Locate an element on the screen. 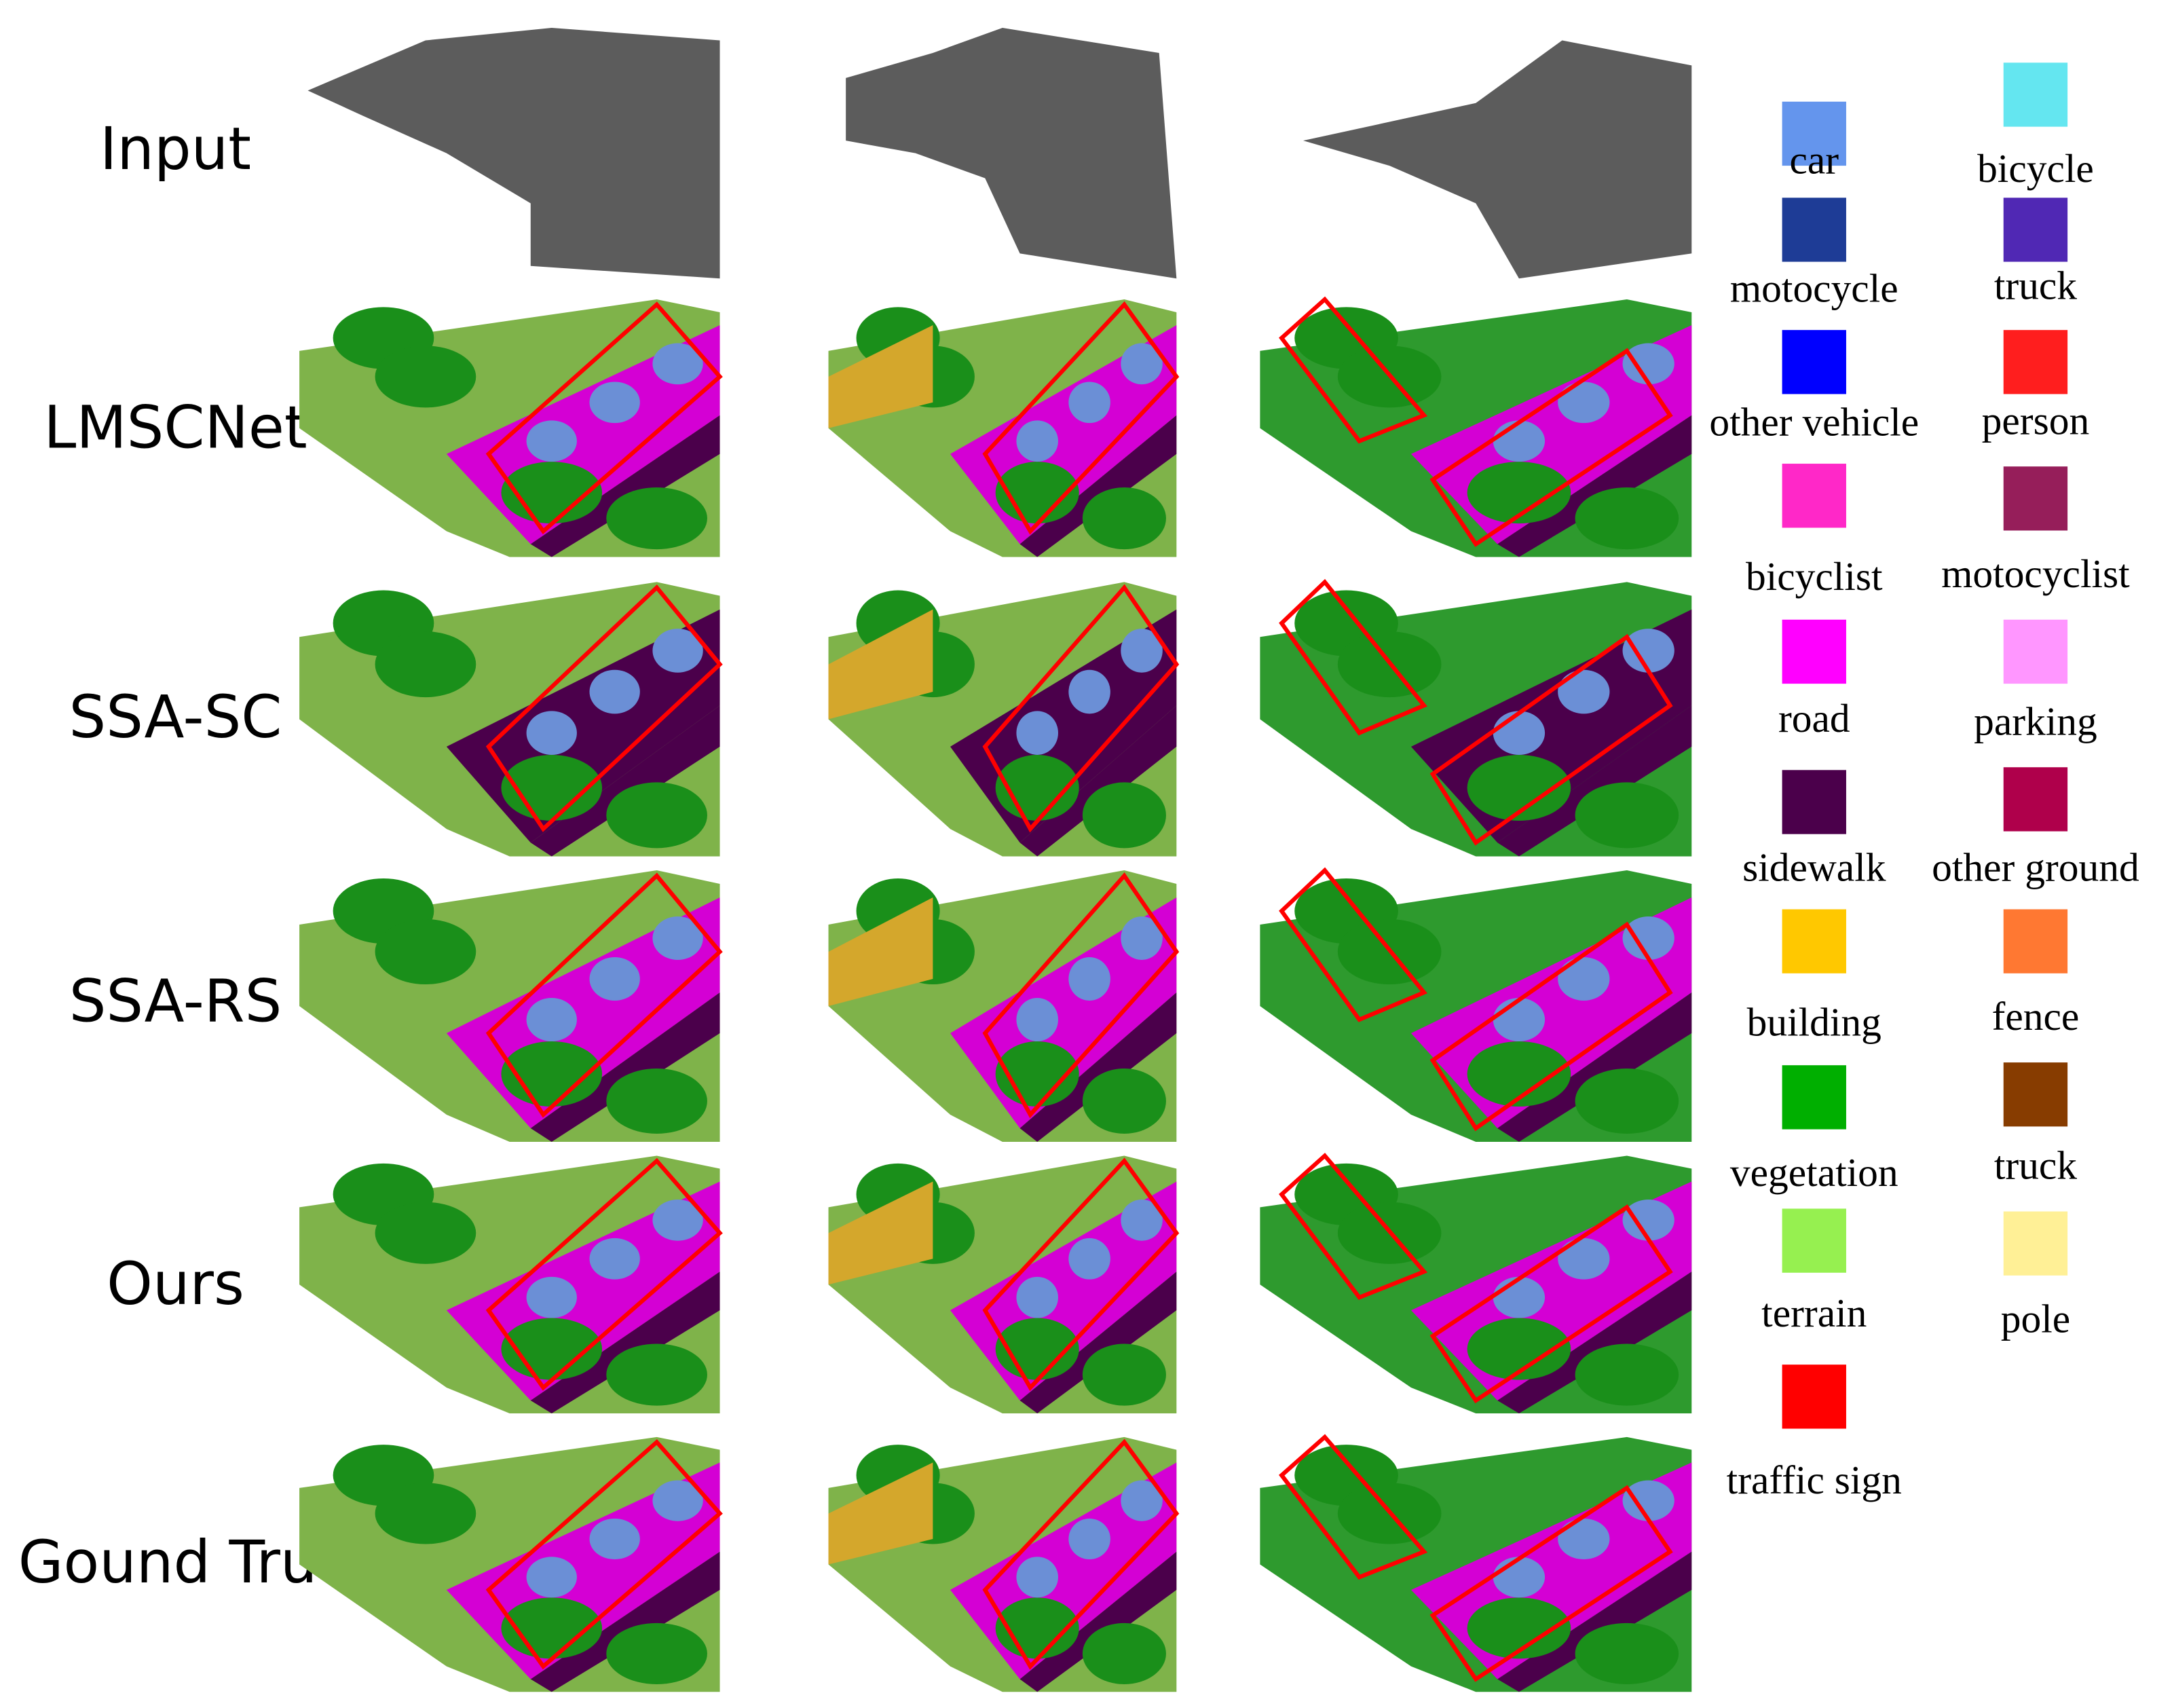 Image resolution: width=2172 pixels, height=1708 pixels. legend-label: other ground is located at coordinates (2035, 867).